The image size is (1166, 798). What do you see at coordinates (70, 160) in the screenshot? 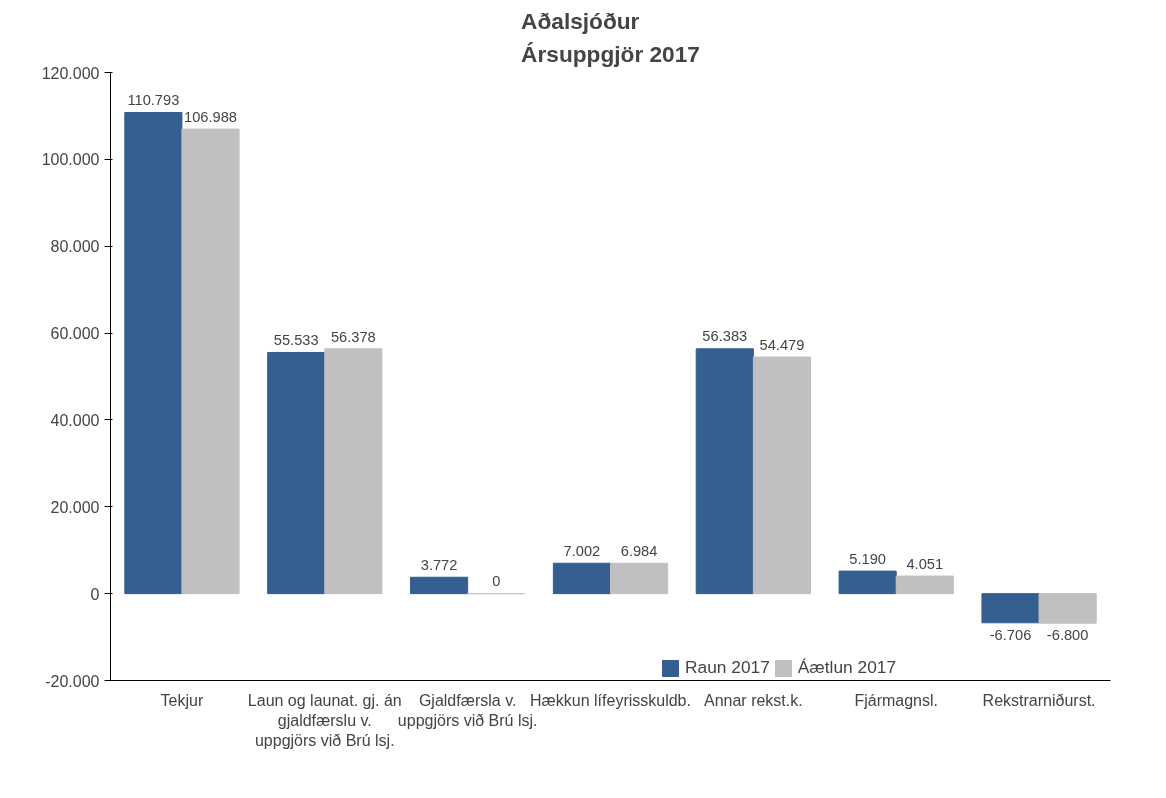
I see `y-tick-label: 100.000` at bounding box center [70, 160].